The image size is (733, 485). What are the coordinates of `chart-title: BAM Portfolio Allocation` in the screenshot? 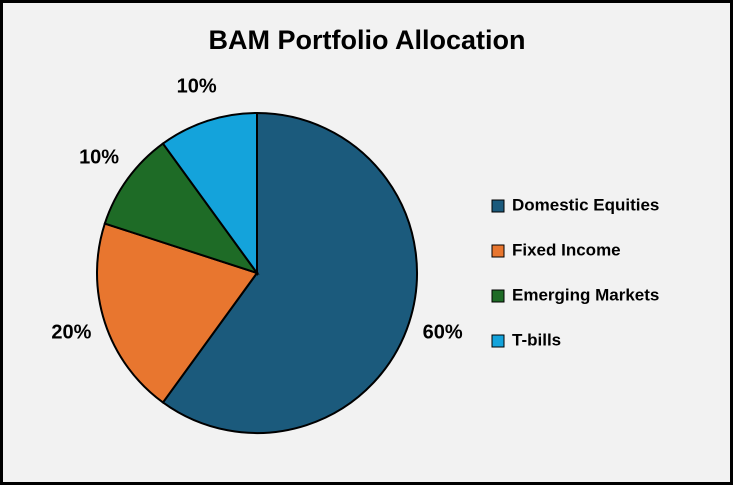 It's located at (367, 40).